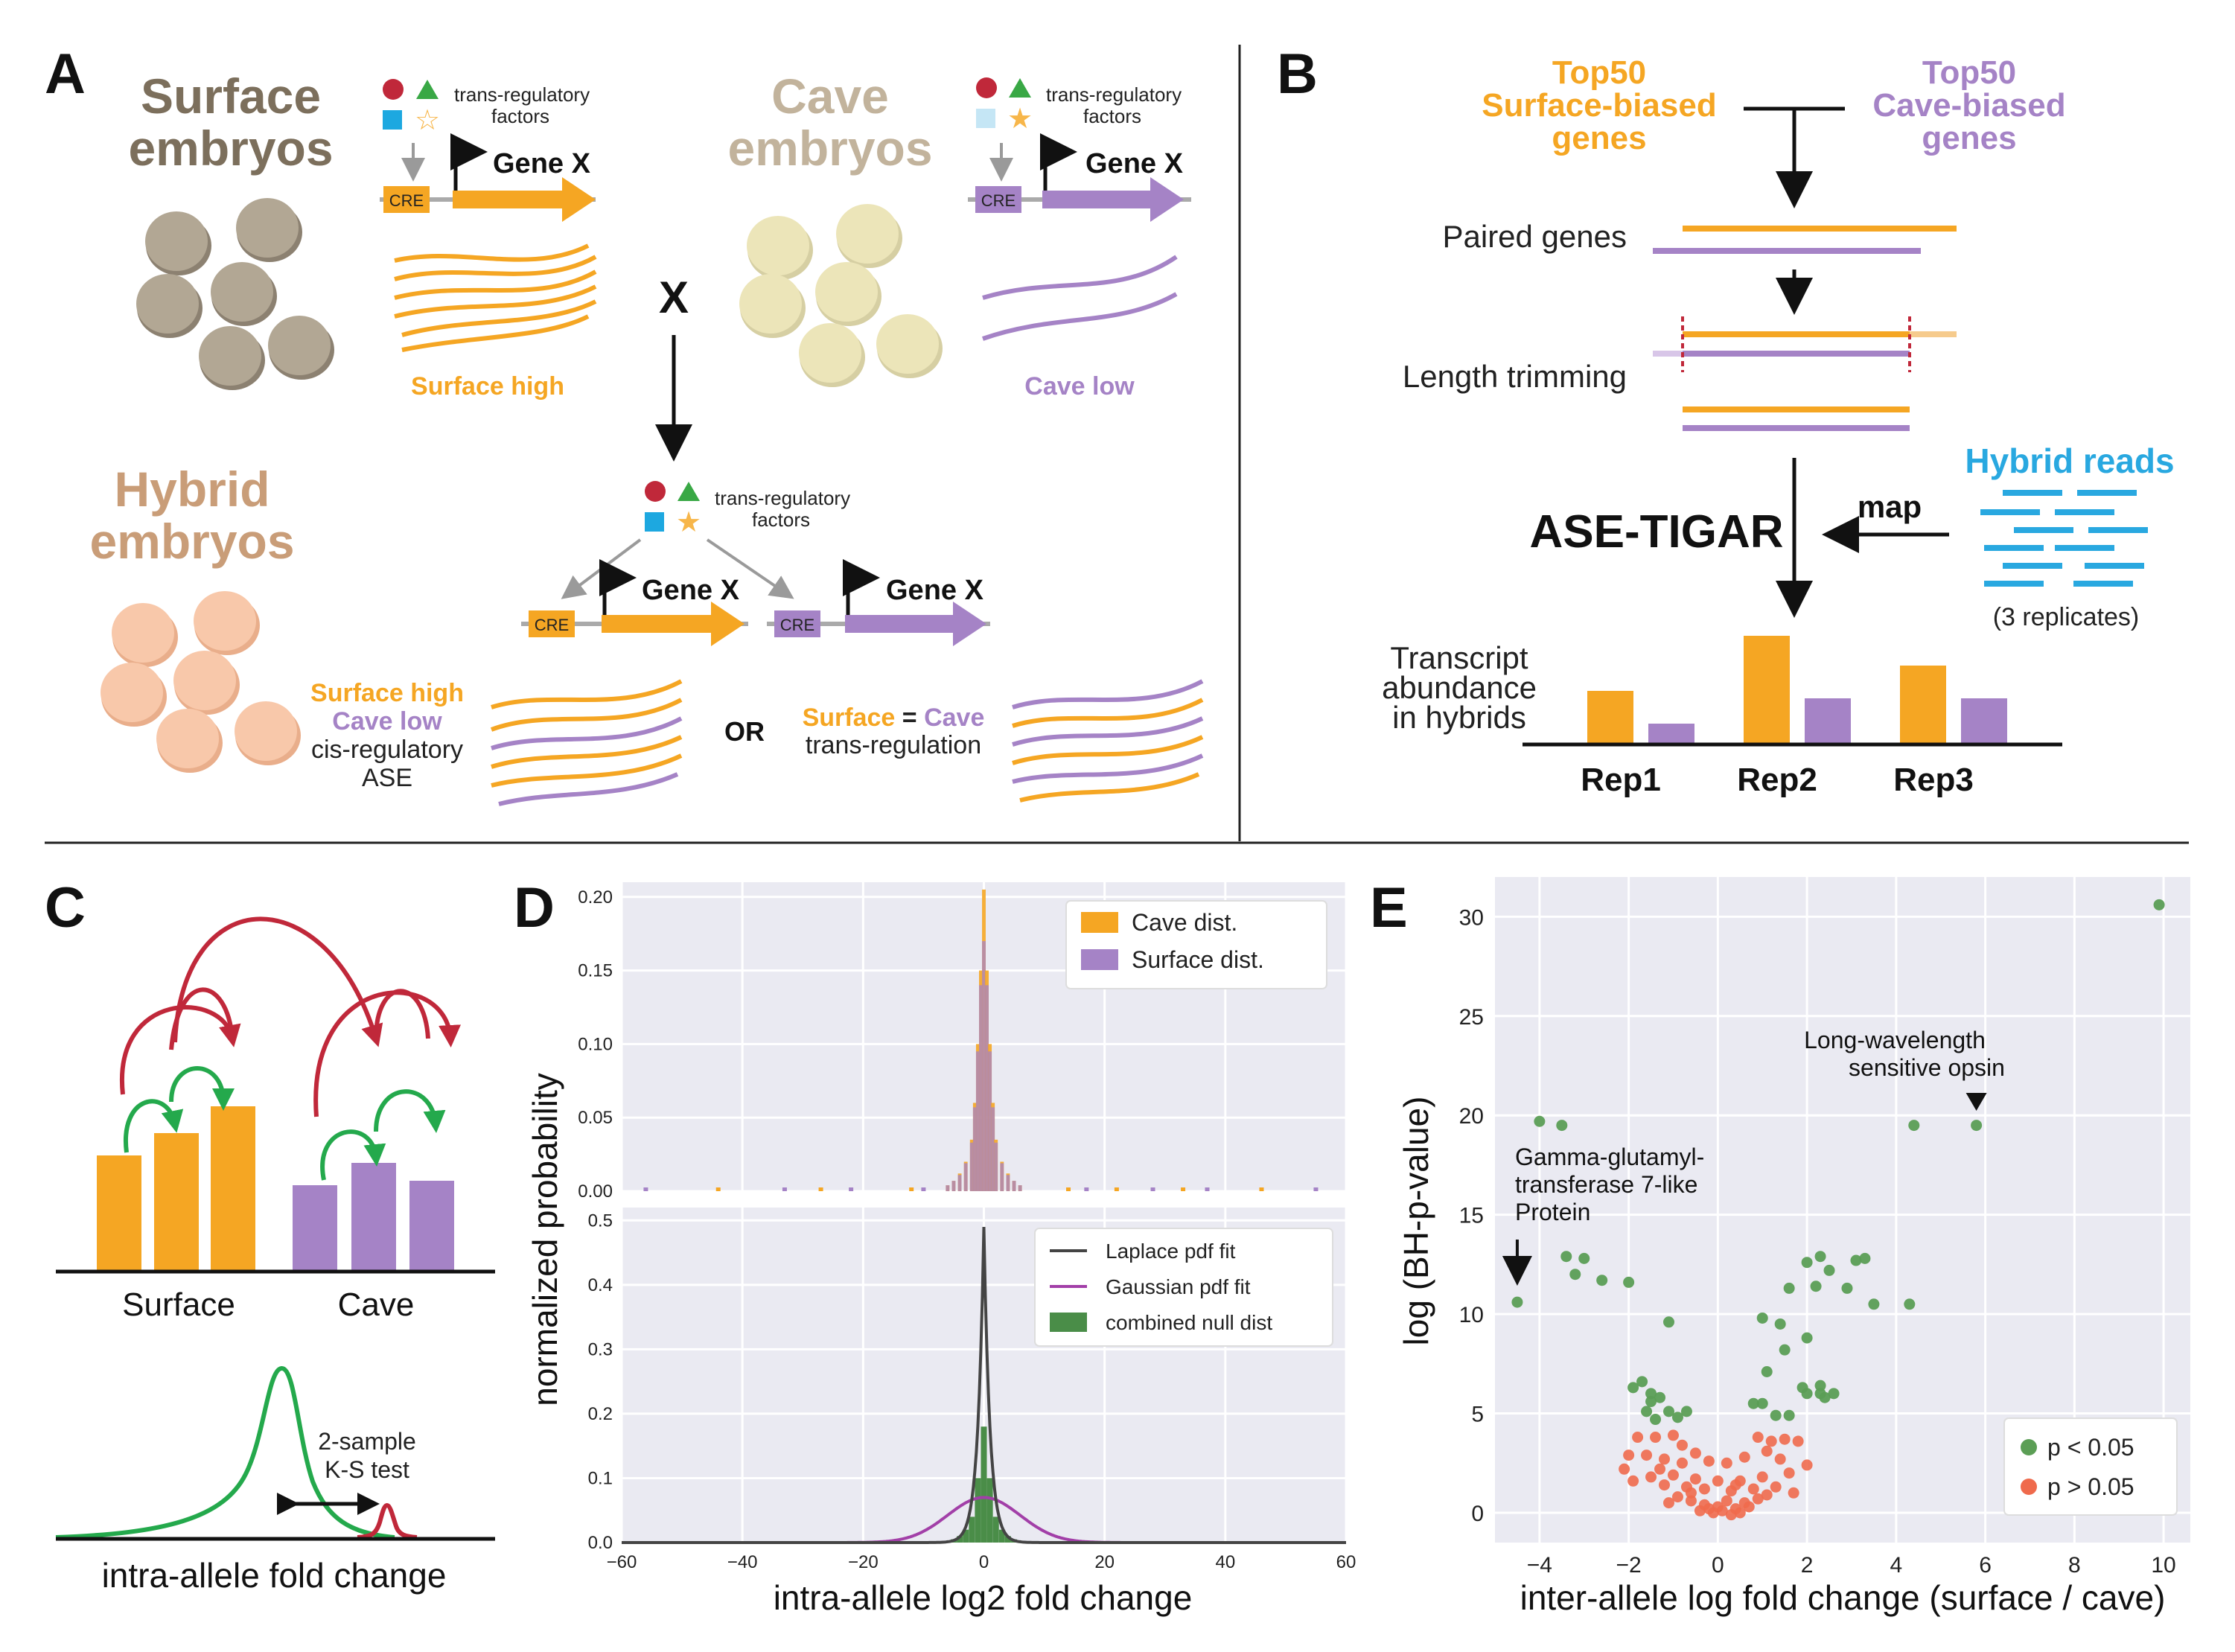 The width and height of the screenshot is (2235, 1652). Describe the element at coordinates (520, 116) in the screenshot. I see `surface-trans-label-2: factors` at that location.